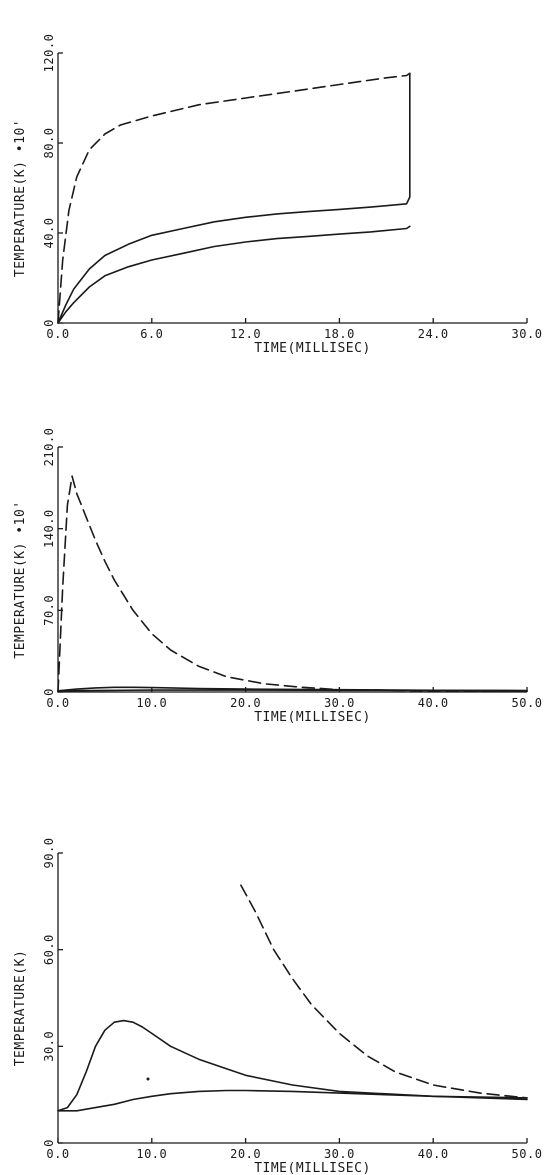  I want to click on y-tick-label: 60.0, so click(49, 949).